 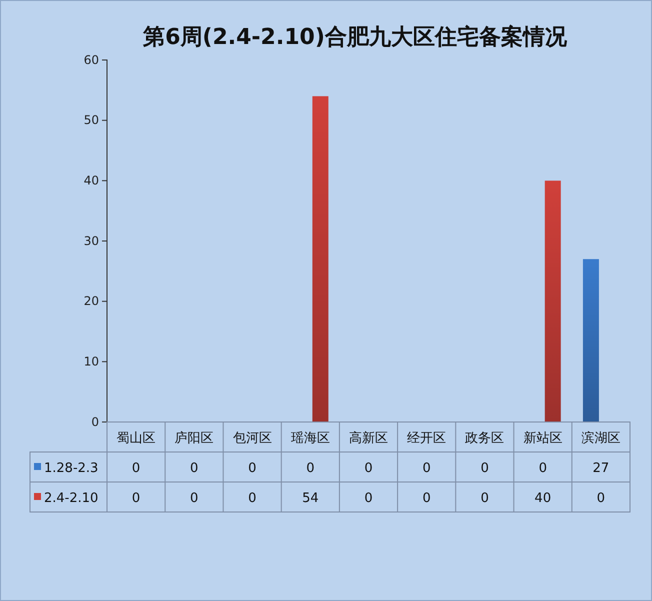 What do you see at coordinates (91, 301) in the screenshot?
I see `y-tick-label: 20` at bounding box center [91, 301].